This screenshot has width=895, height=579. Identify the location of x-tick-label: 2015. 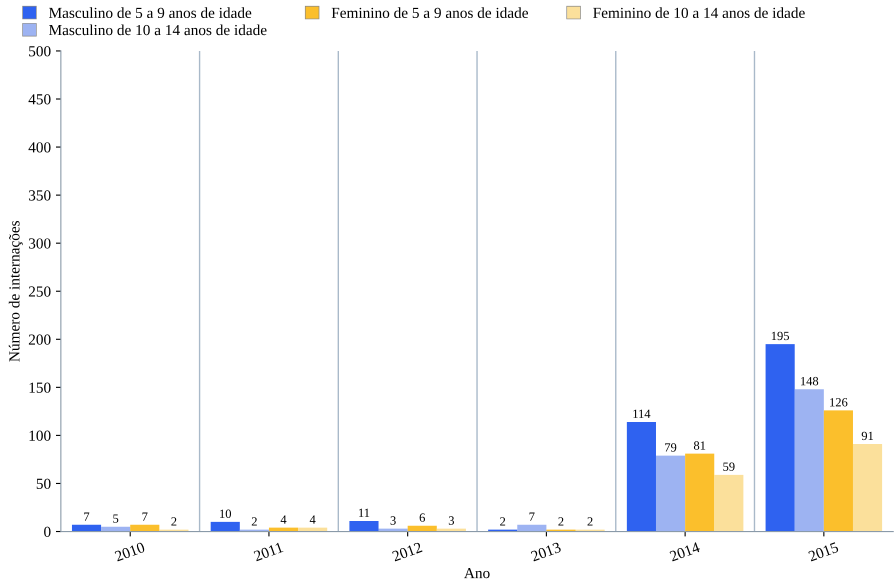
(823, 552).